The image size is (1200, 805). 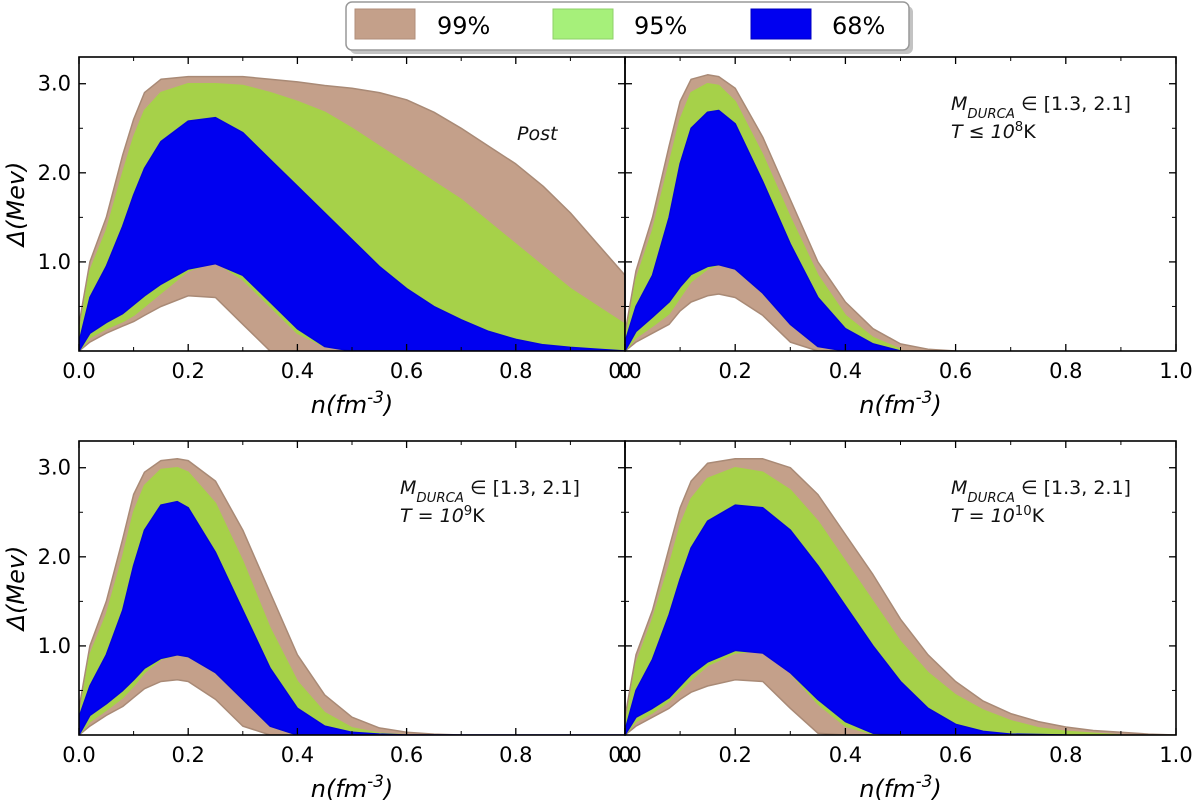 What do you see at coordinates (858, 26) in the screenshot?
I see `legend-label-68: 68%` at bounding box center [858, 26].